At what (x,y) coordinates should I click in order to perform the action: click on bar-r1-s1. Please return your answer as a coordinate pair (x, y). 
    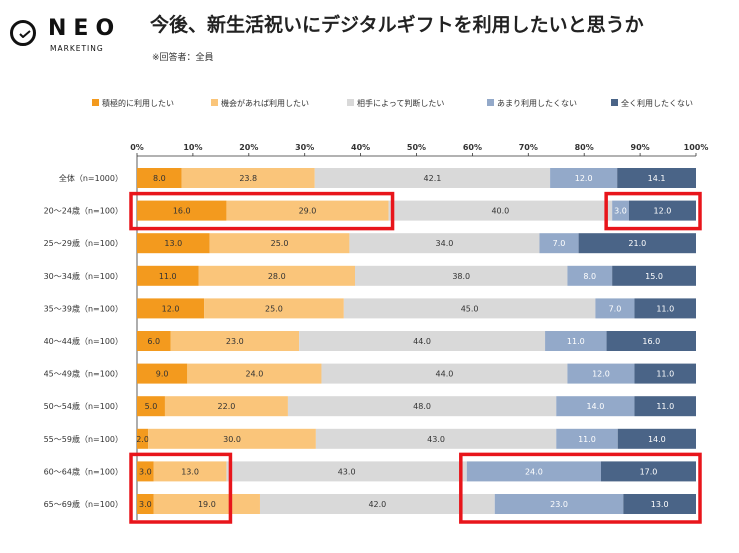
    Looking at the image, I should click on (307, 210).